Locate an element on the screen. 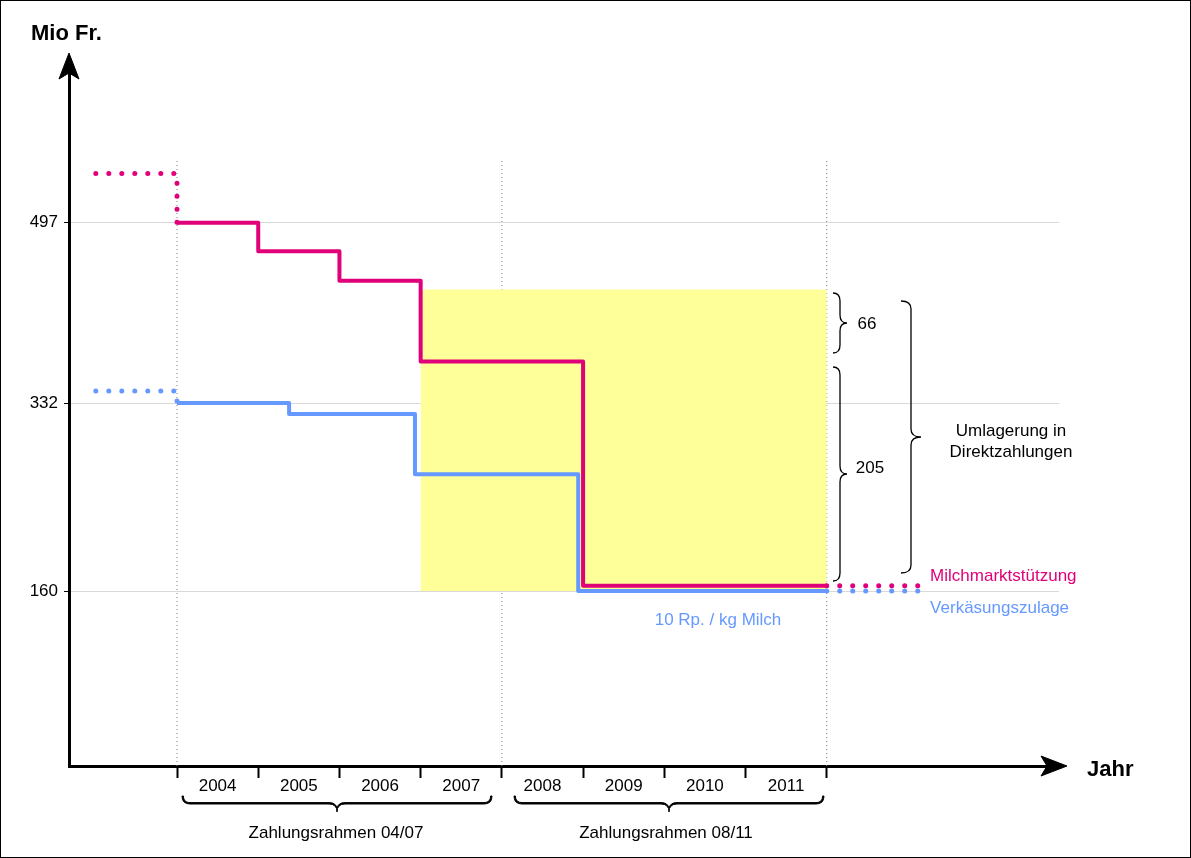  series-label: Verkäsungszulage is located at coordinates (1000, 607).